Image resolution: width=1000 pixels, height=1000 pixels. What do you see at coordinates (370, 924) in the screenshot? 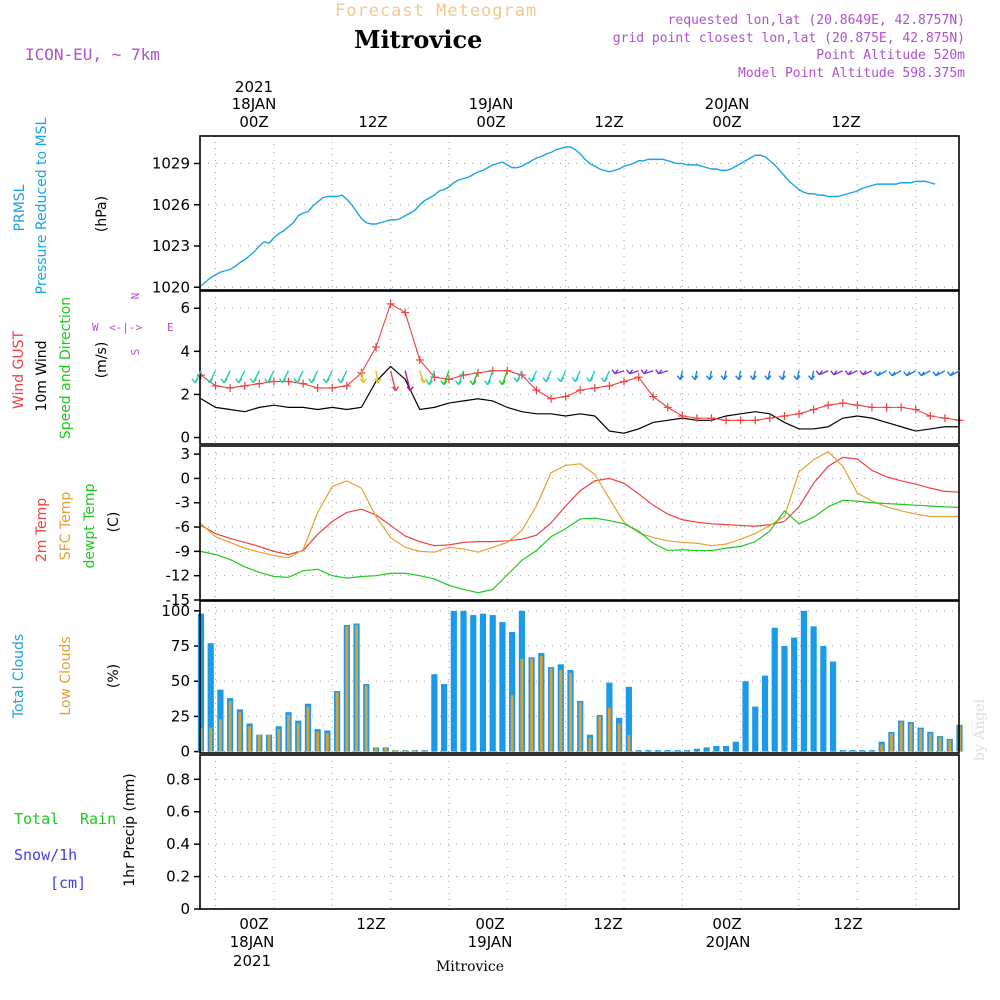
I see `bottom-tick-1-hour: 12Z` at bounding box center [370, 924].